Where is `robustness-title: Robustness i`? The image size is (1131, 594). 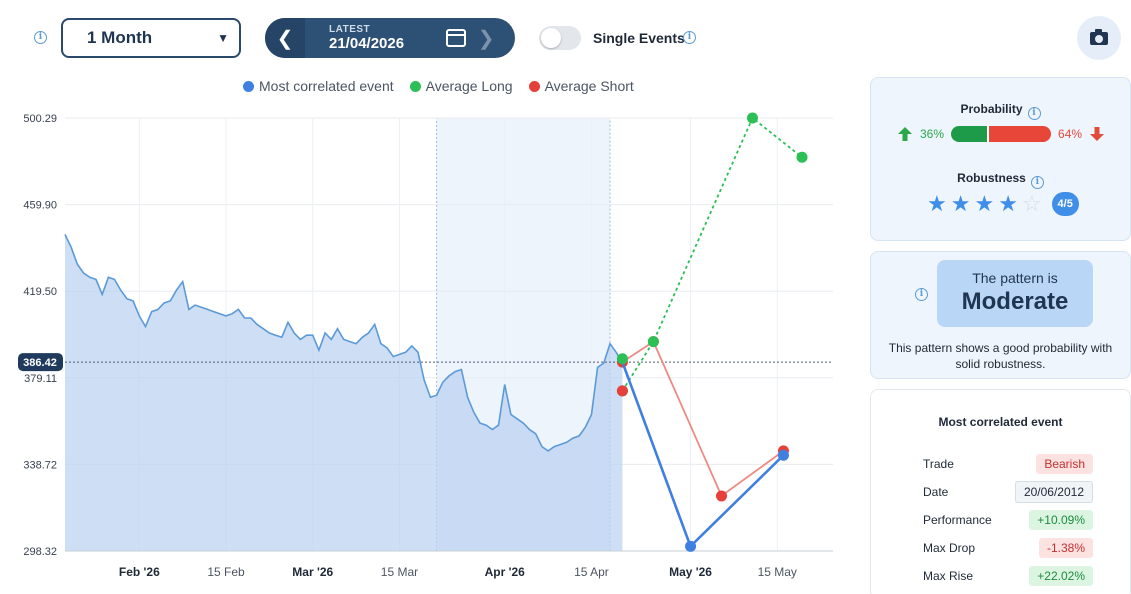 robustness-title: Robustness i is located at coordinates (1000, 180).